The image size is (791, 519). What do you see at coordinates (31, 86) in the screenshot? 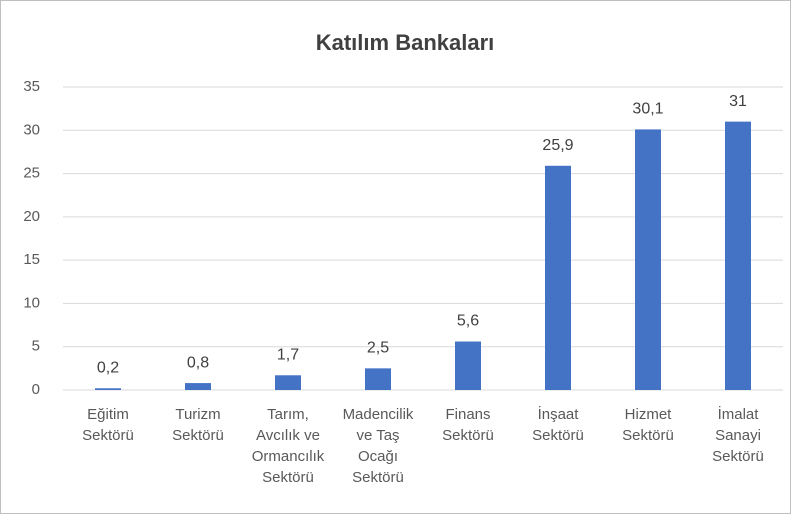
I see `y-tick-label: 35` at bounding box center [31, 86].